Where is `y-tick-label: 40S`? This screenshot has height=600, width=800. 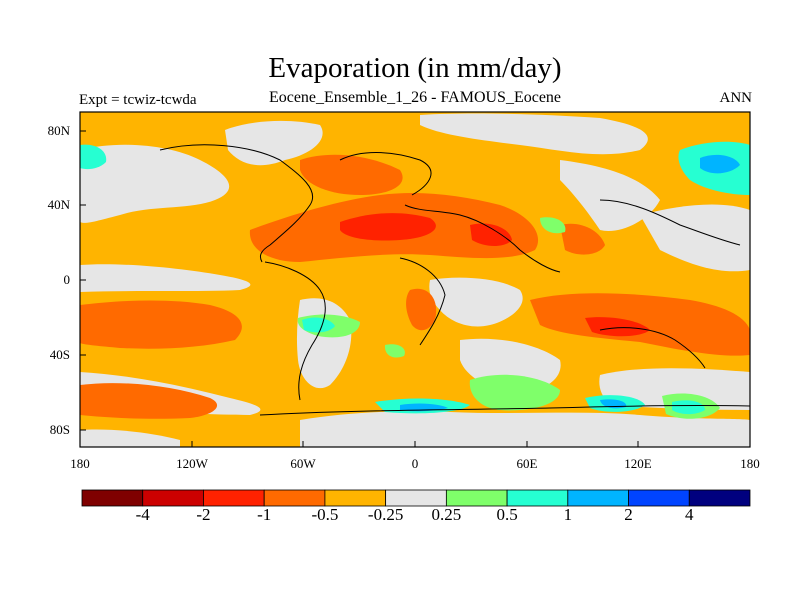
y-tick-label: 40S is located at coordinates (59, 354).